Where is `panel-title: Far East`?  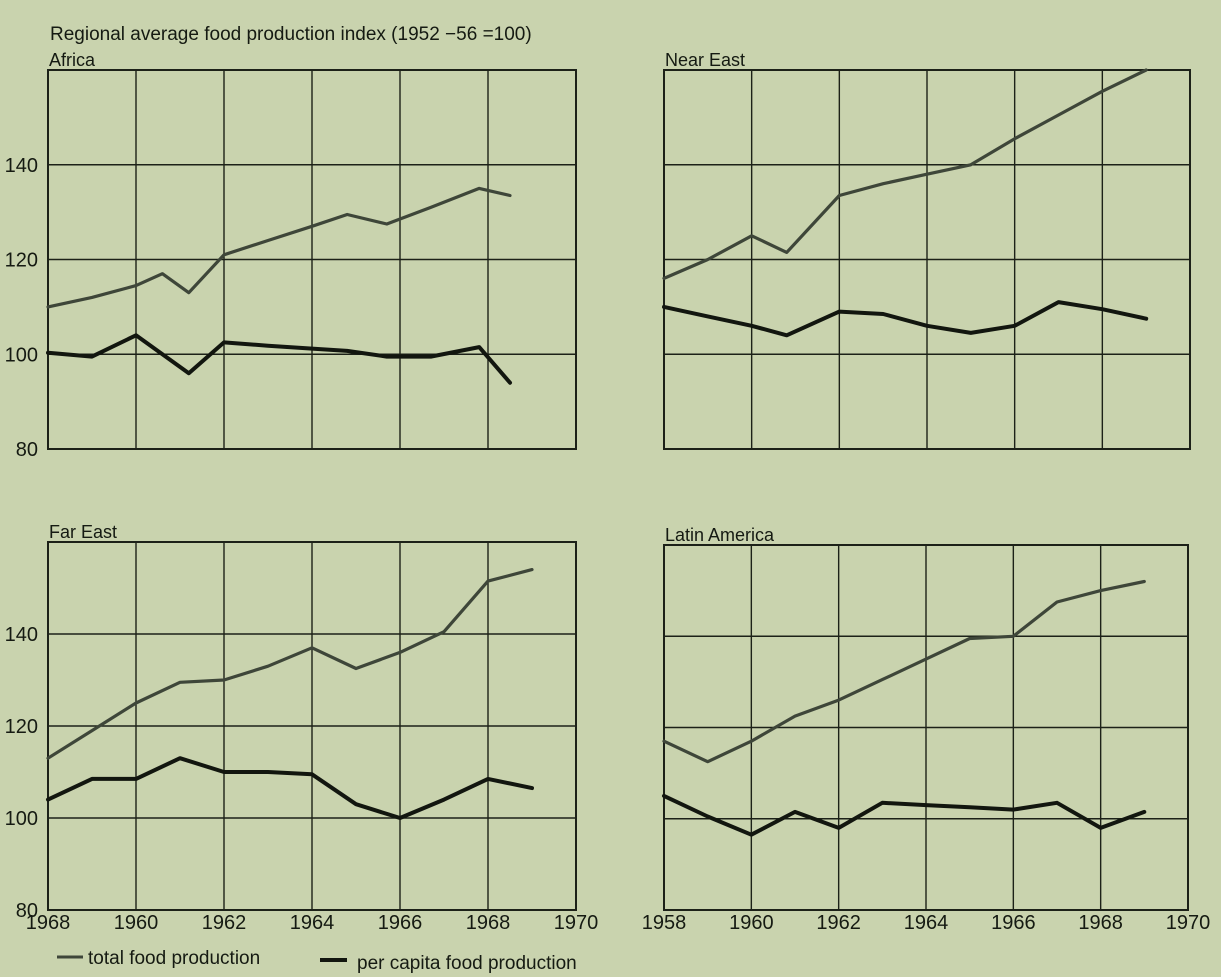 panel-title: Far East is located at coordinates (83, 532).